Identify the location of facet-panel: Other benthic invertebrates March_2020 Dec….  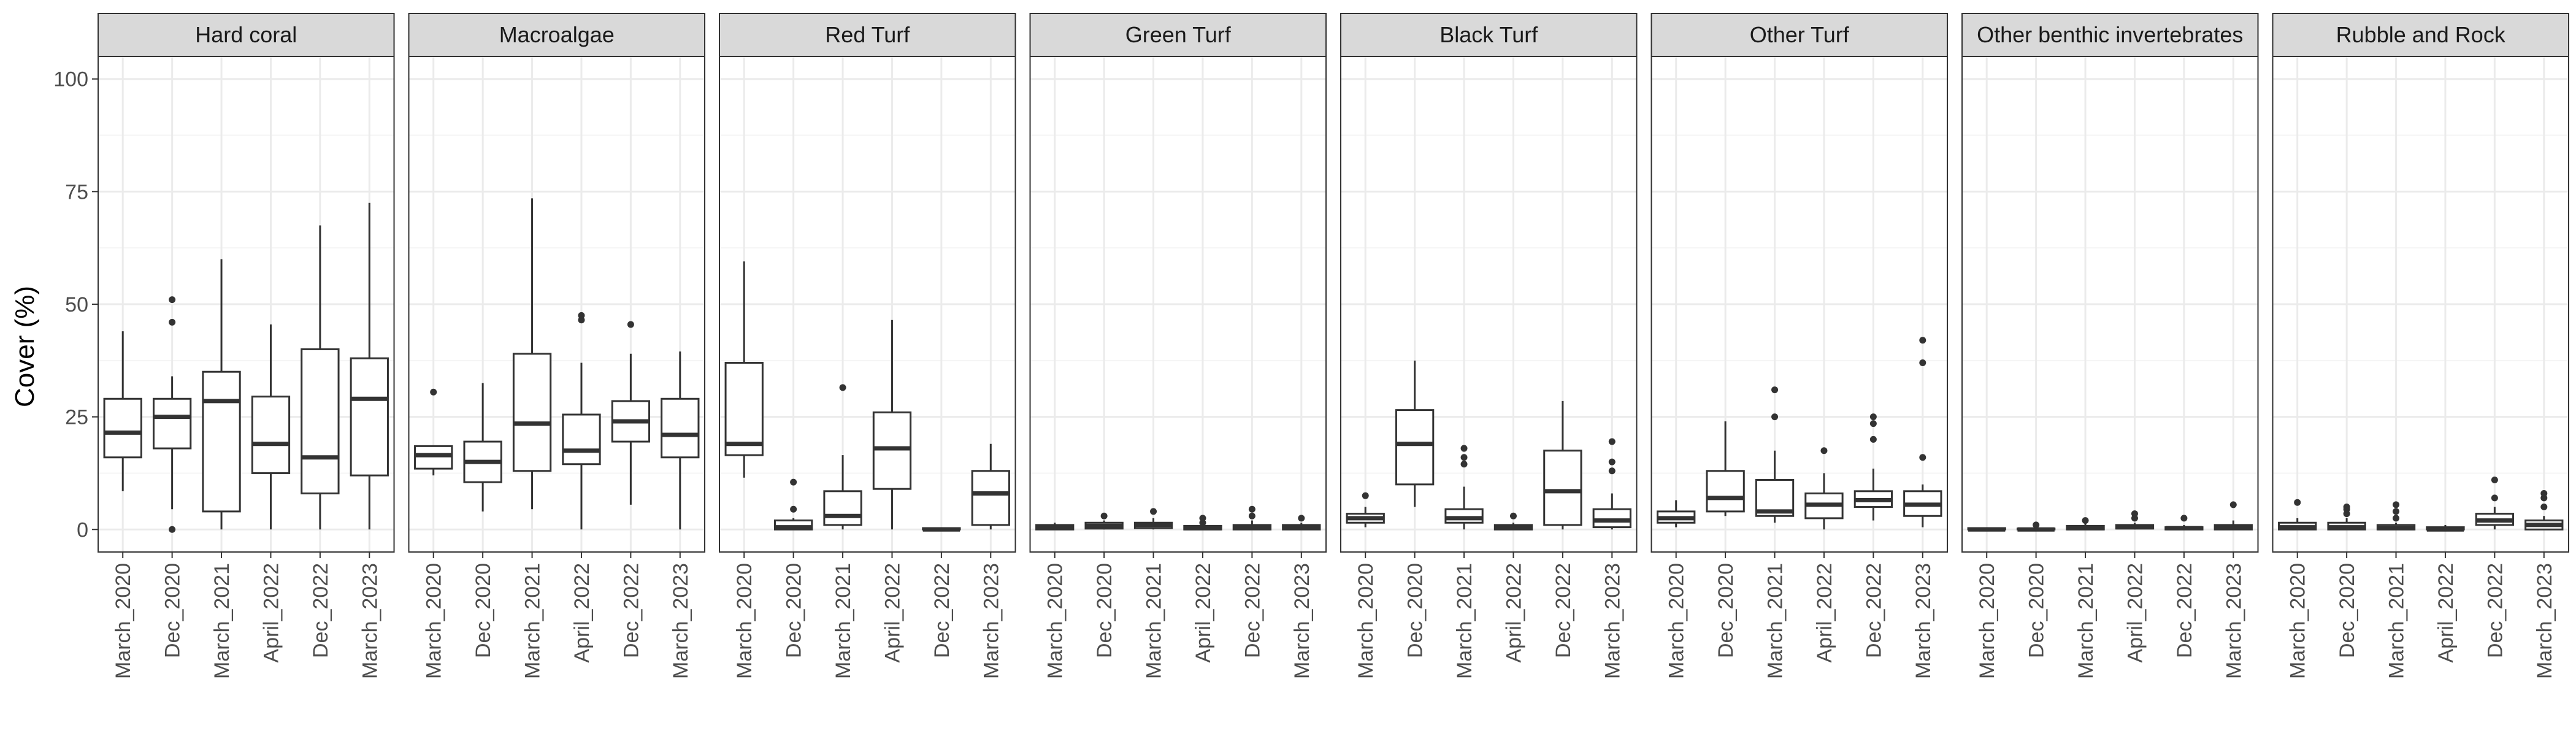
(2110, 346).